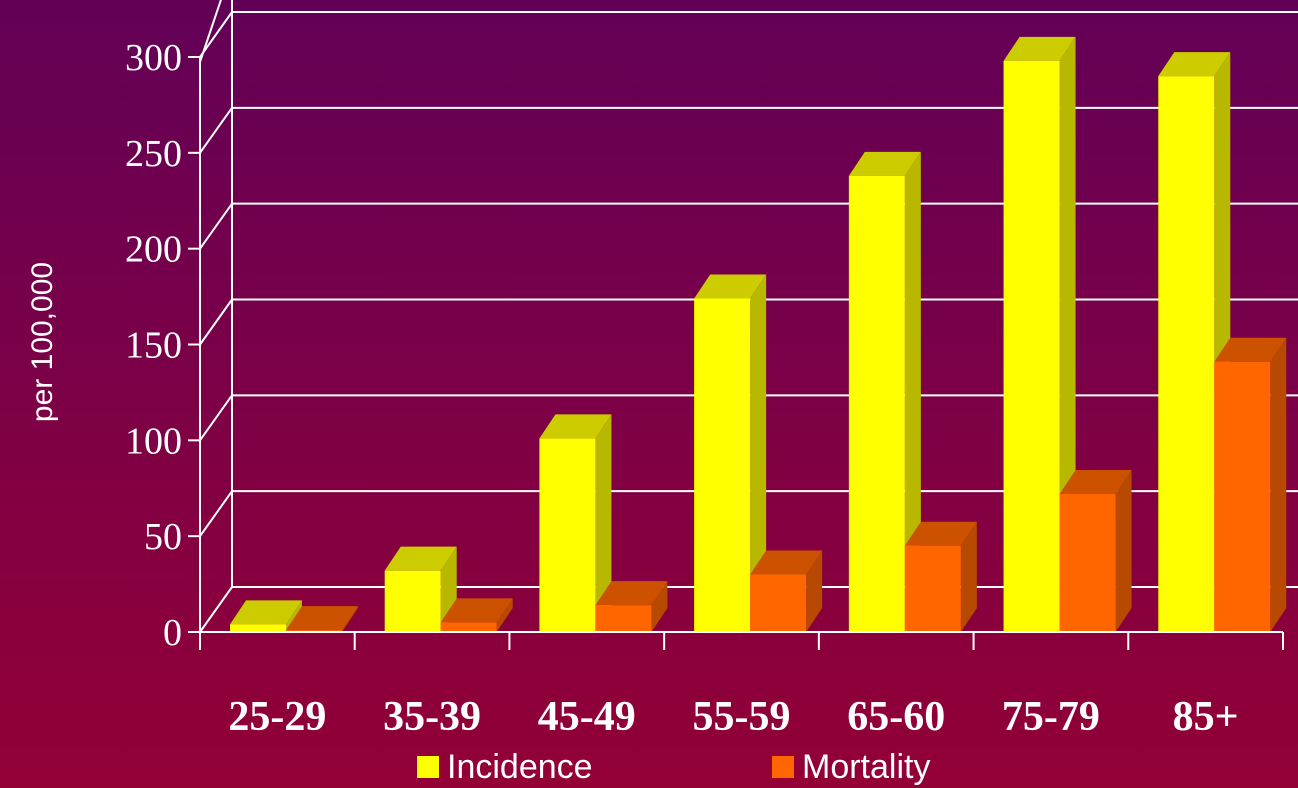 This screenshot has width=1298, height=788. I want to click on y-tick-label: 200, so click(153, 250).